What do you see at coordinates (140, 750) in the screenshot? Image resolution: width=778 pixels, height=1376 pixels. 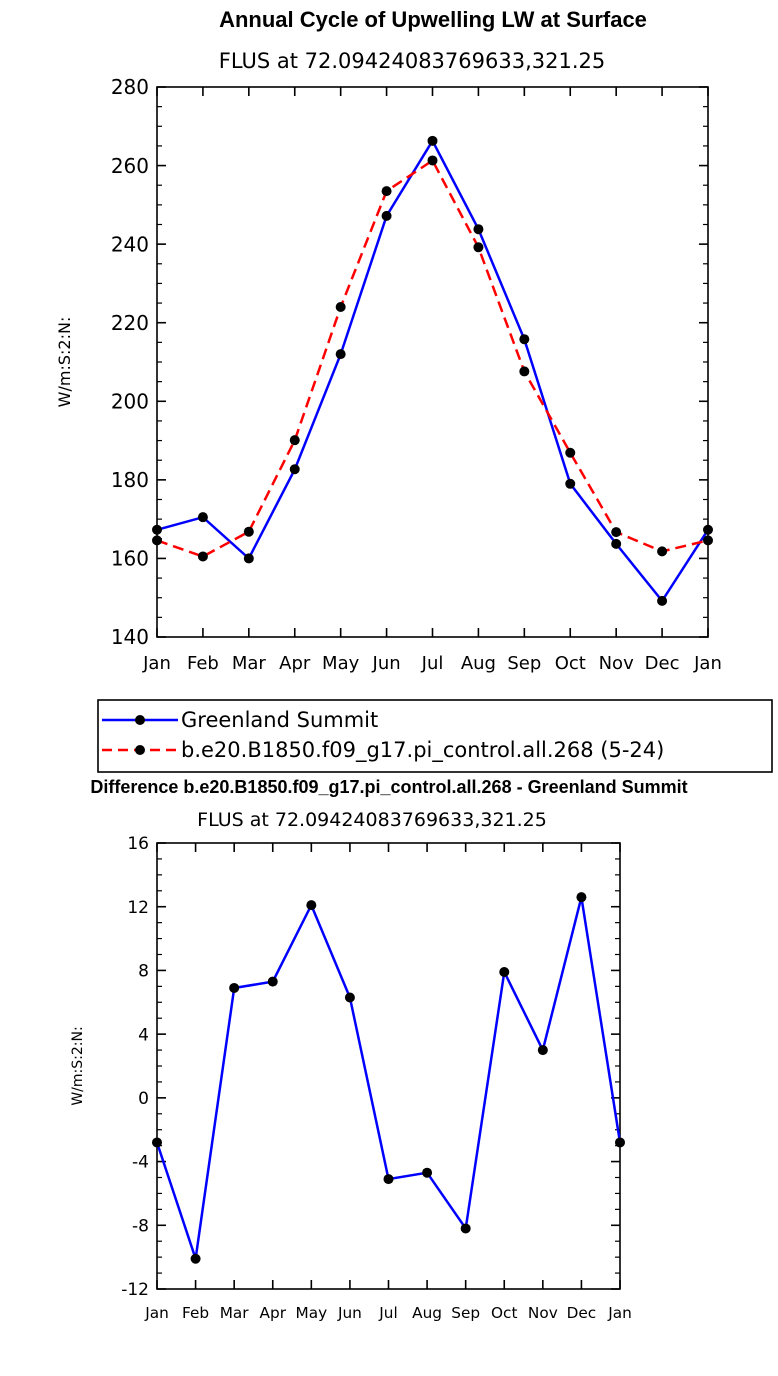 I see `legend-marker-model` at bounding box center [140, 750].